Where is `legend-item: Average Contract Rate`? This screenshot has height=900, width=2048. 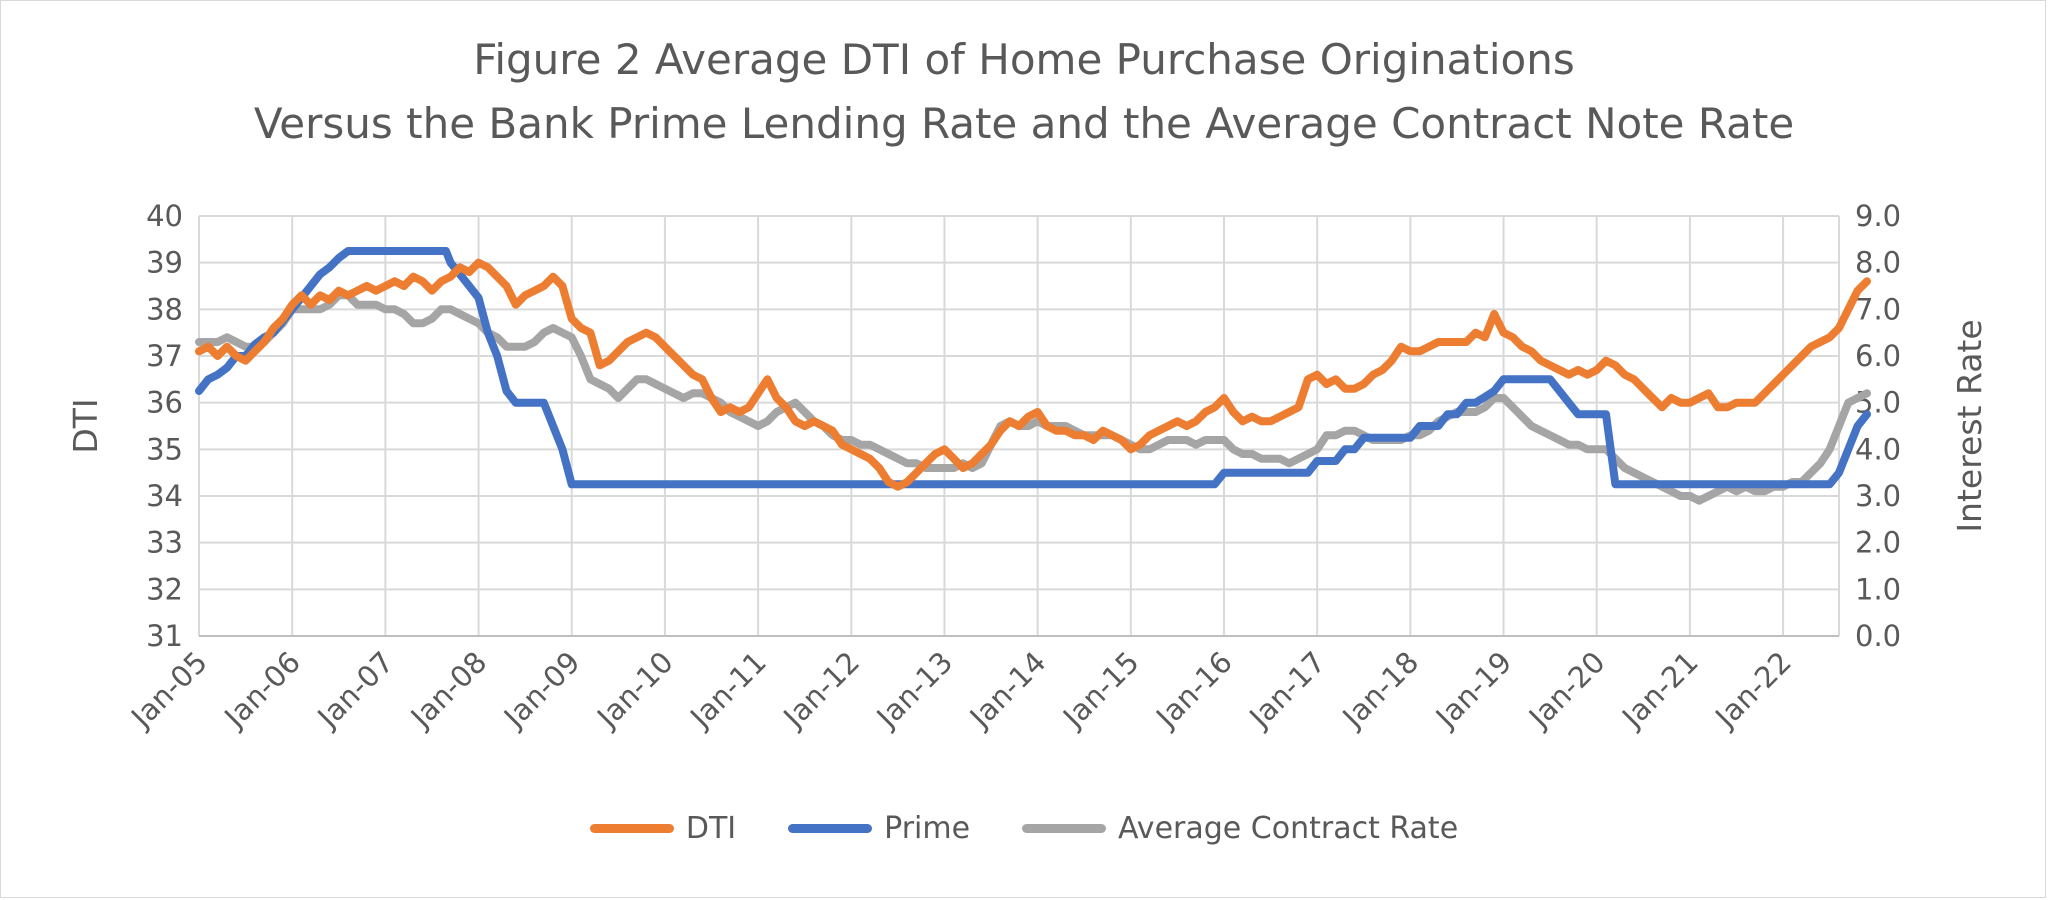 legend-item: Average Contract Rate is located at coordinates (1240, 828).